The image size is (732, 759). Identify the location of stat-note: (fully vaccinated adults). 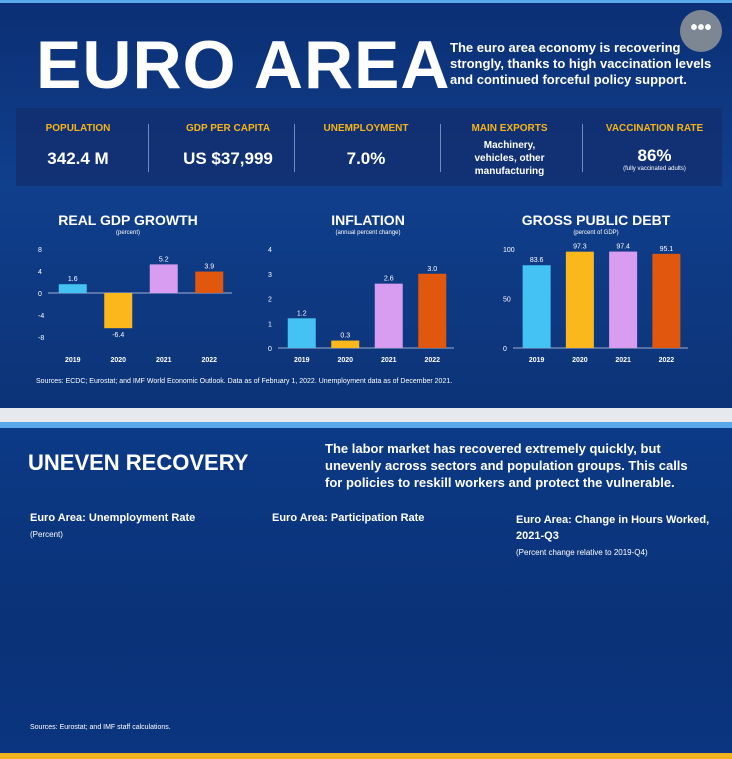
(654, 169).